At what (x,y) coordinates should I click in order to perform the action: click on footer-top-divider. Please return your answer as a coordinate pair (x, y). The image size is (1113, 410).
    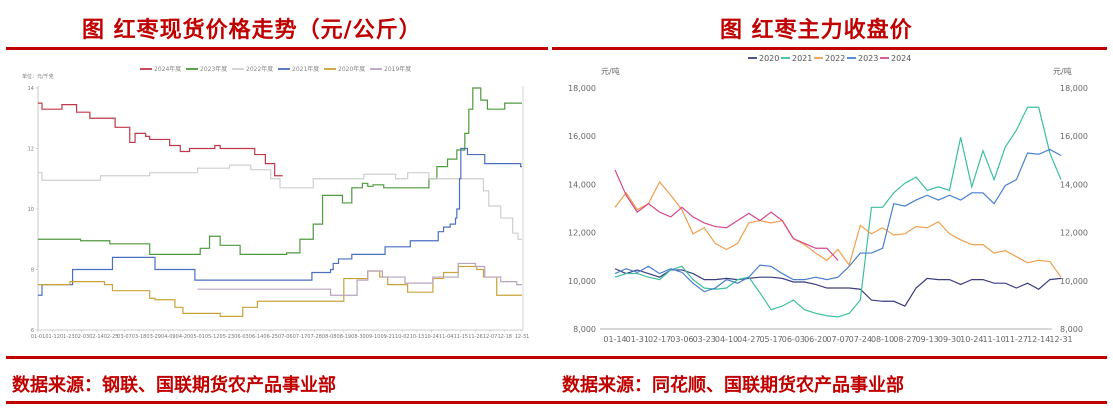
    Looking at the image, I should click on (556, 357).